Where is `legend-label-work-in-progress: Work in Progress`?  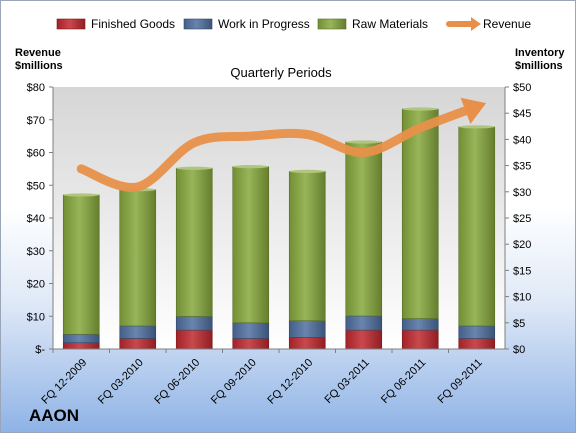 legend-label-work-in-progress: Work in Progress is located at coordinates (264, 24).